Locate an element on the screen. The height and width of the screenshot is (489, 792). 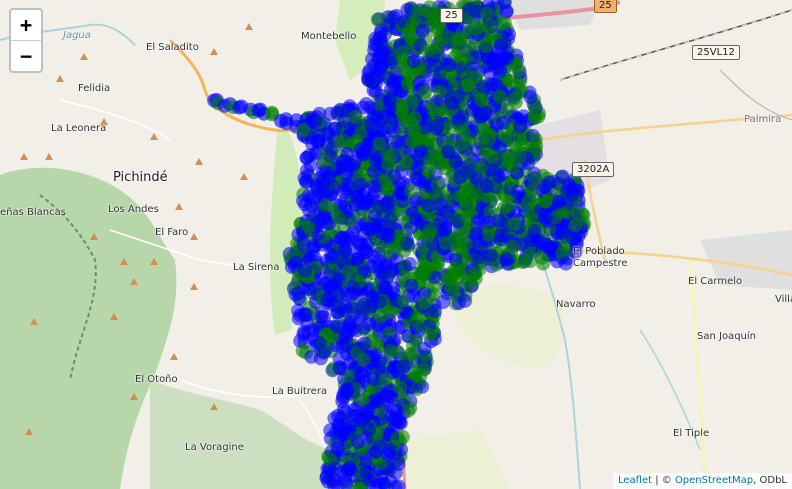
road-palmira is located at coordinates (665, 127).